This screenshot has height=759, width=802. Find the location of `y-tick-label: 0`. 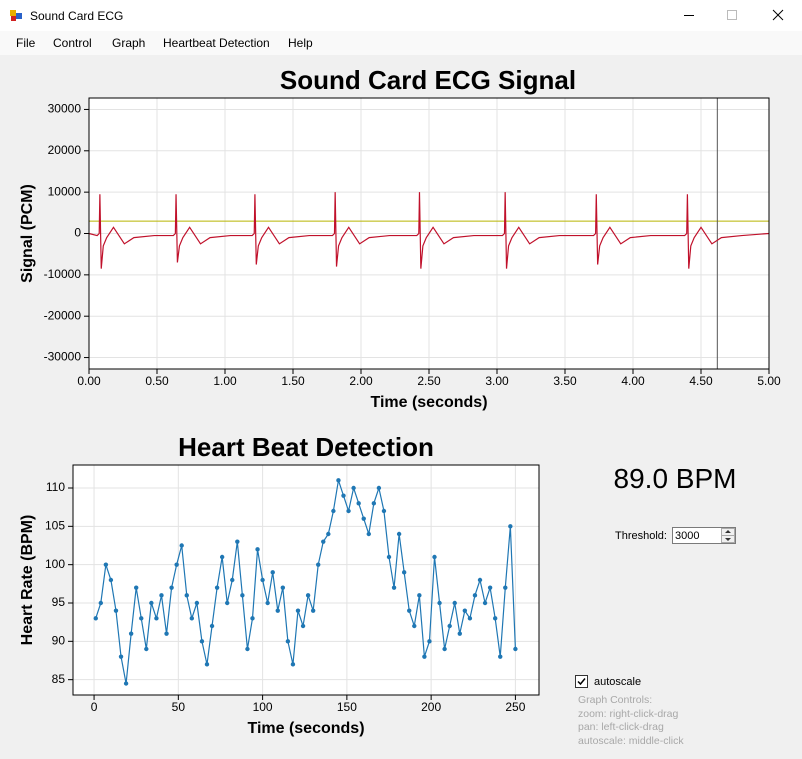

y-tick-label: 0 is located at coordinates (77, 233).